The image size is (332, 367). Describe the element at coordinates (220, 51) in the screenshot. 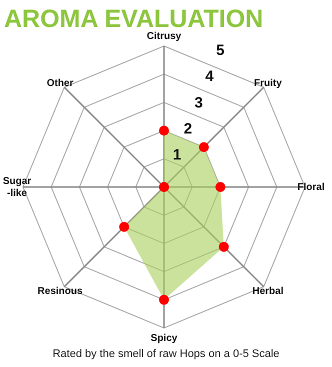

I see `y-tick-label: 5` at that location.